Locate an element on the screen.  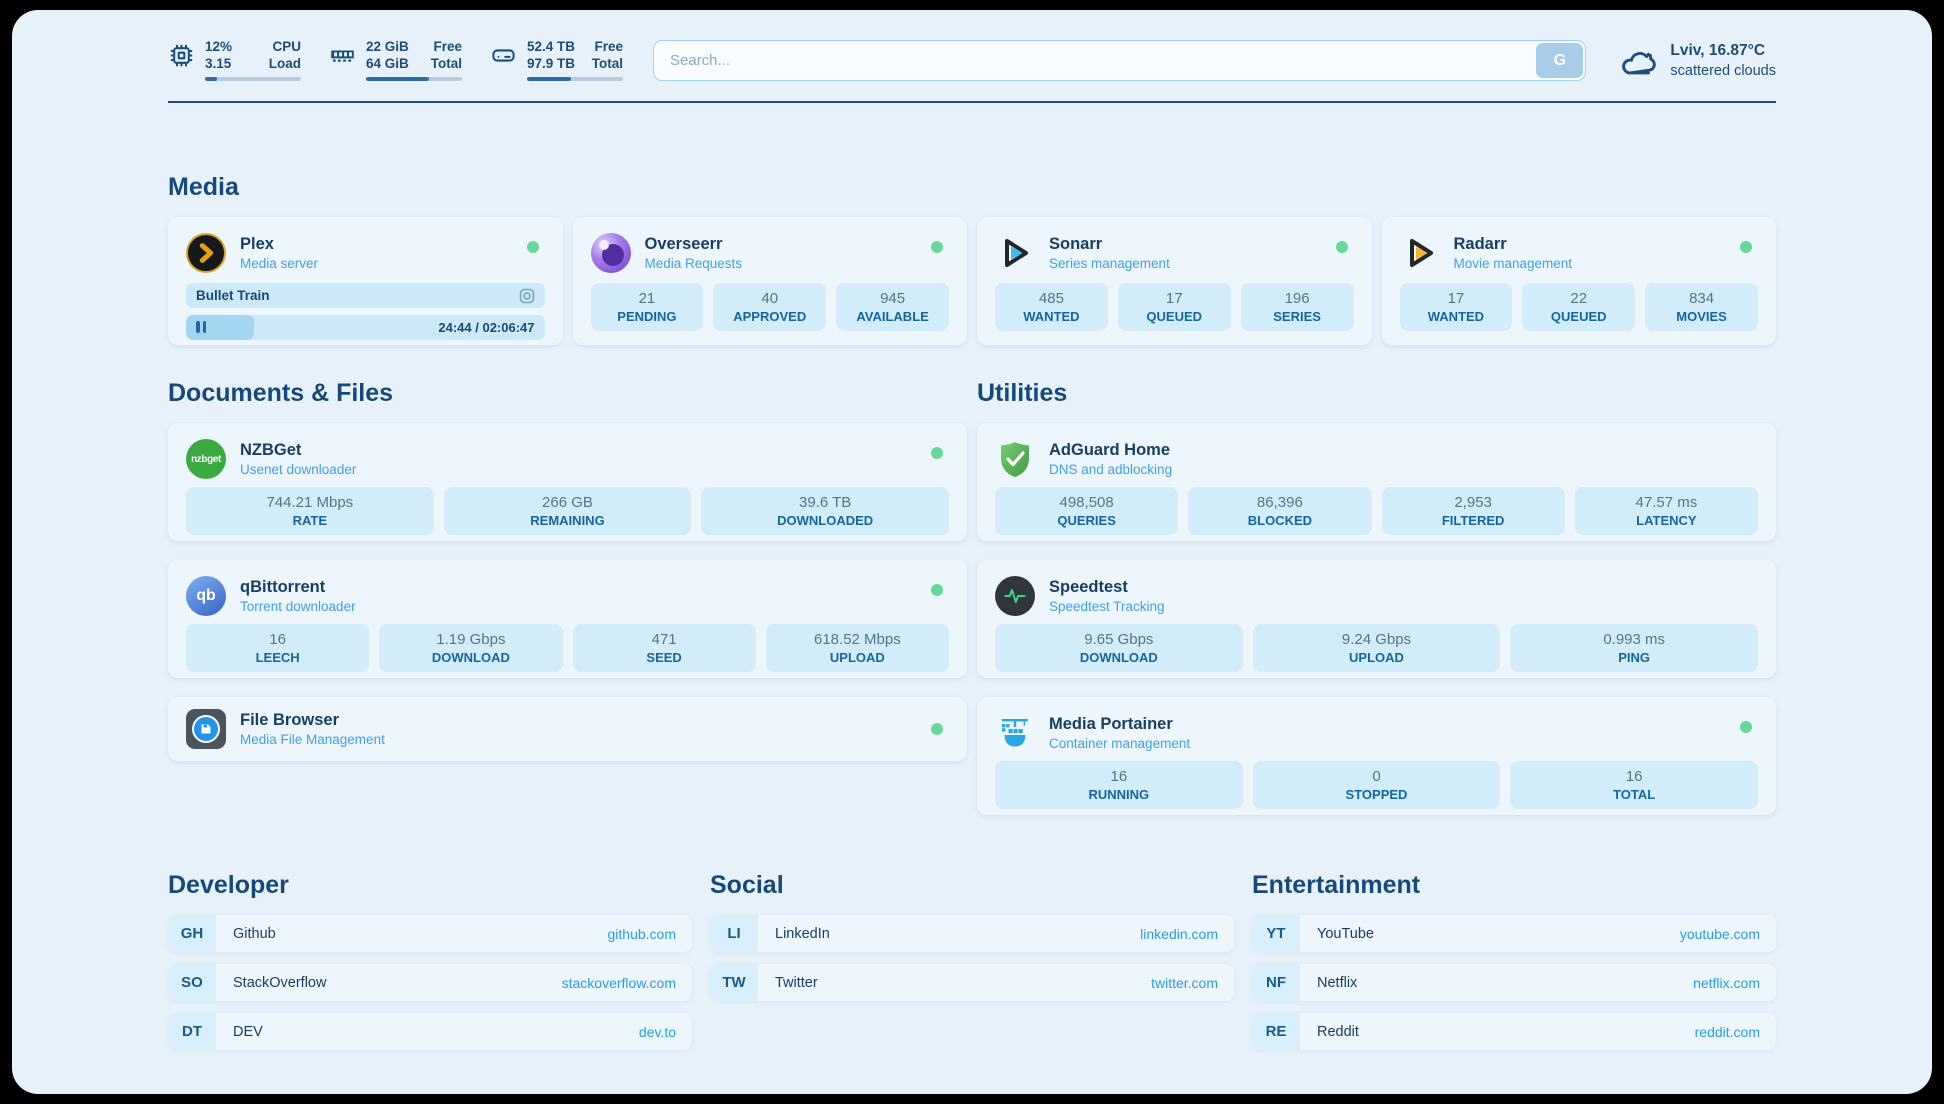
stat-box: 945 AVAILABLE is located at coordinates (892, 307).